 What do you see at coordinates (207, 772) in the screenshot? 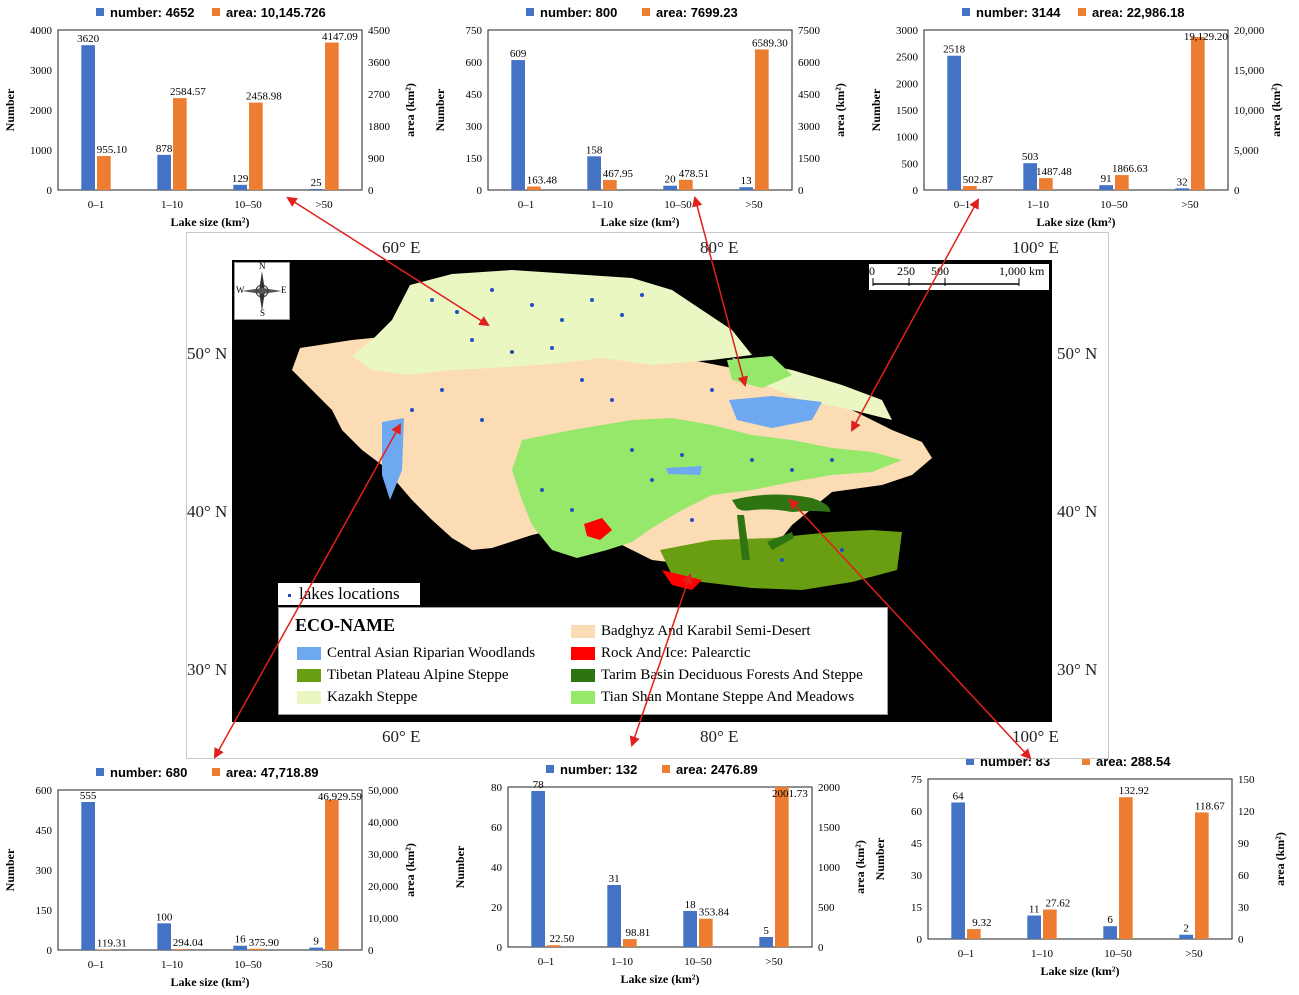
I see `chart-legend: number: 680 area: 47,718.89` at bounding box center [207, 772].